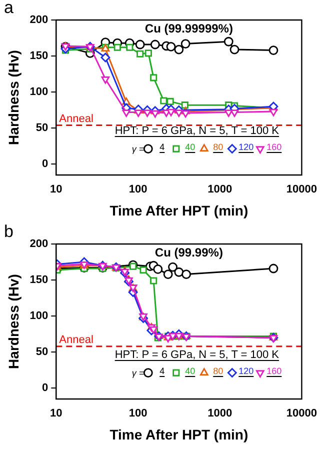 The width and height of the screenshot is (320, 449). I want to click on text: b, so click(9, 232).